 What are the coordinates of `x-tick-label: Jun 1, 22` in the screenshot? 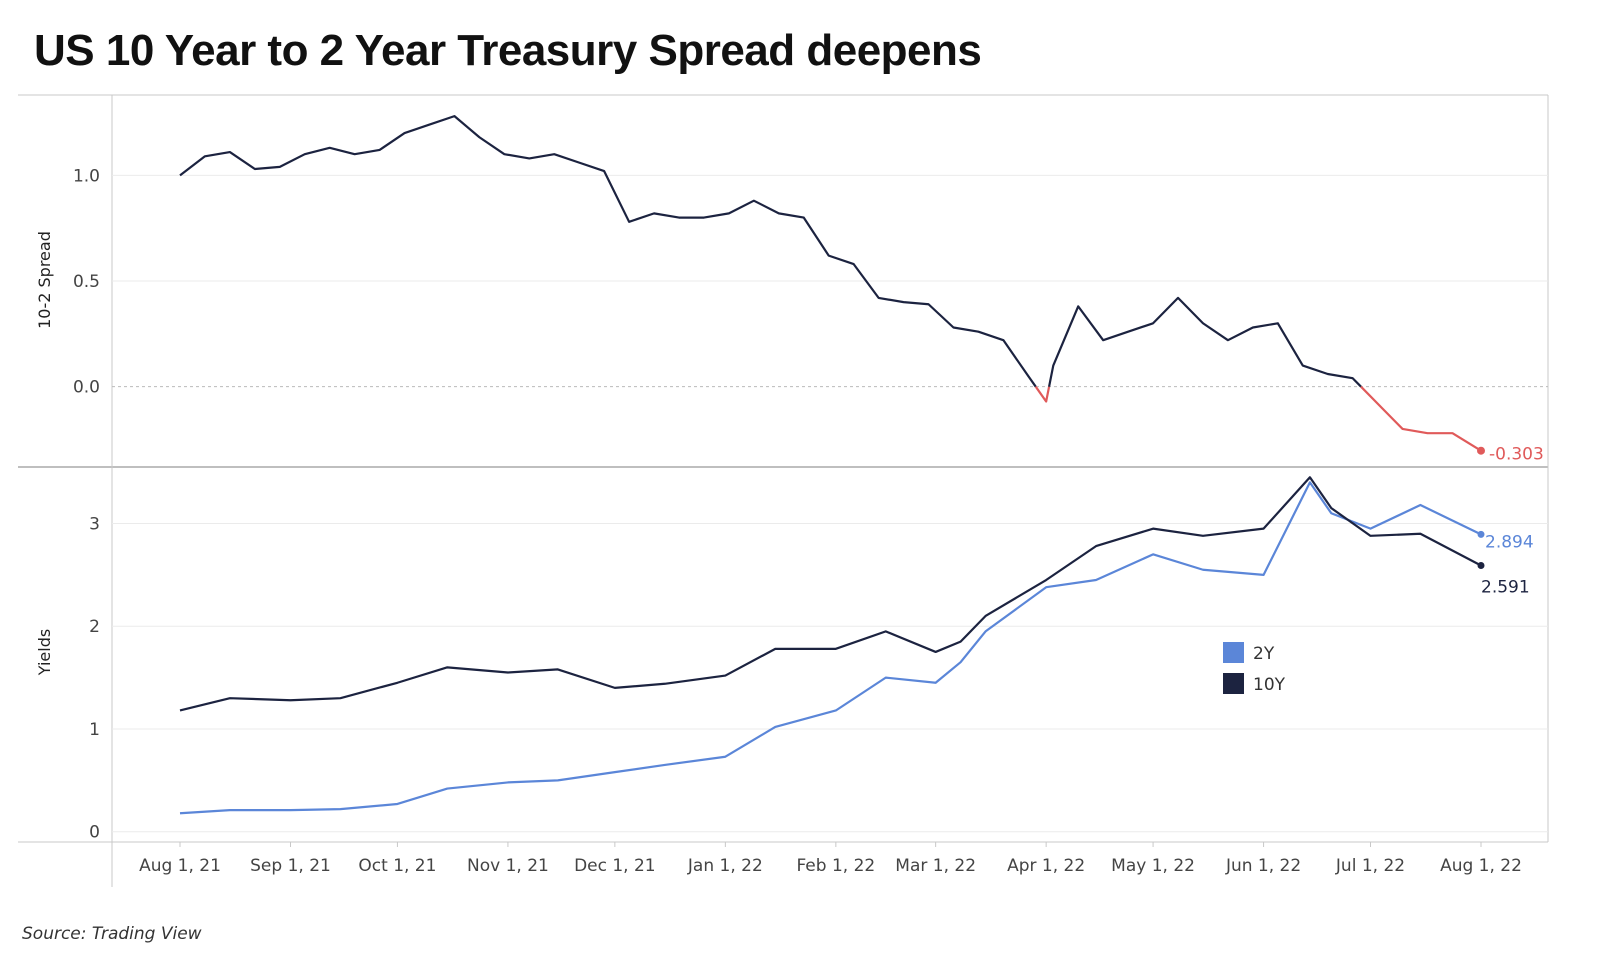 It's located at (1263, 866).